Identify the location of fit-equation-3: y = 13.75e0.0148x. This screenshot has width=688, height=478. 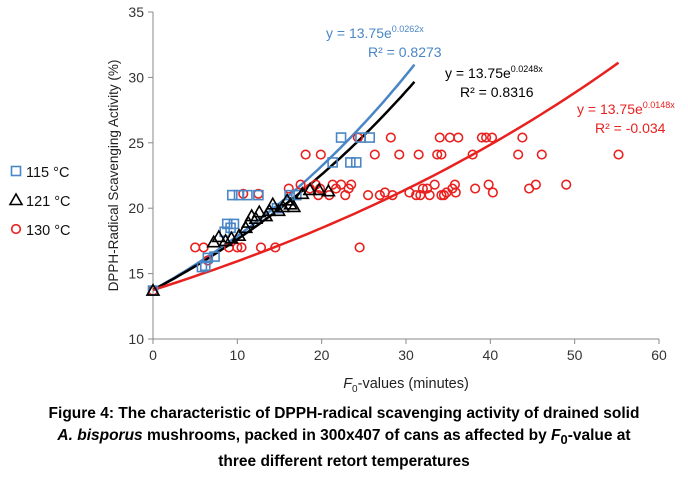
(626, 108).